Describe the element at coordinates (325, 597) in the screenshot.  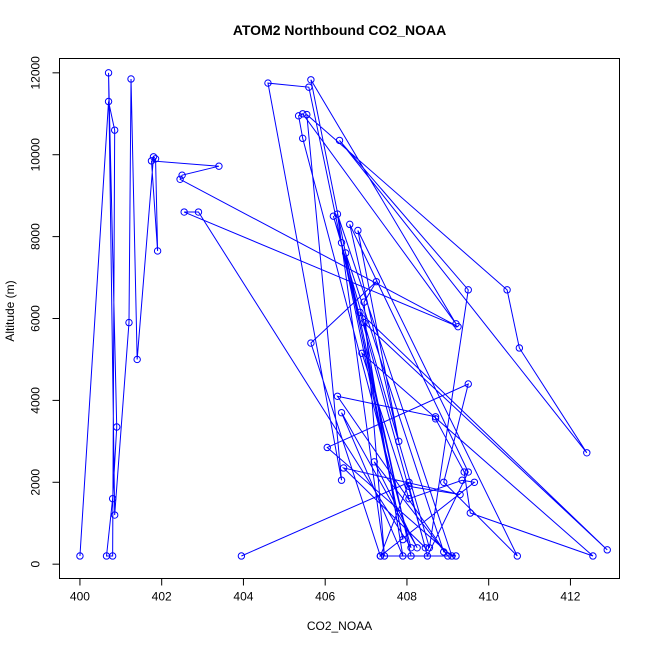
I see `x-tick-label: 406` at that location.